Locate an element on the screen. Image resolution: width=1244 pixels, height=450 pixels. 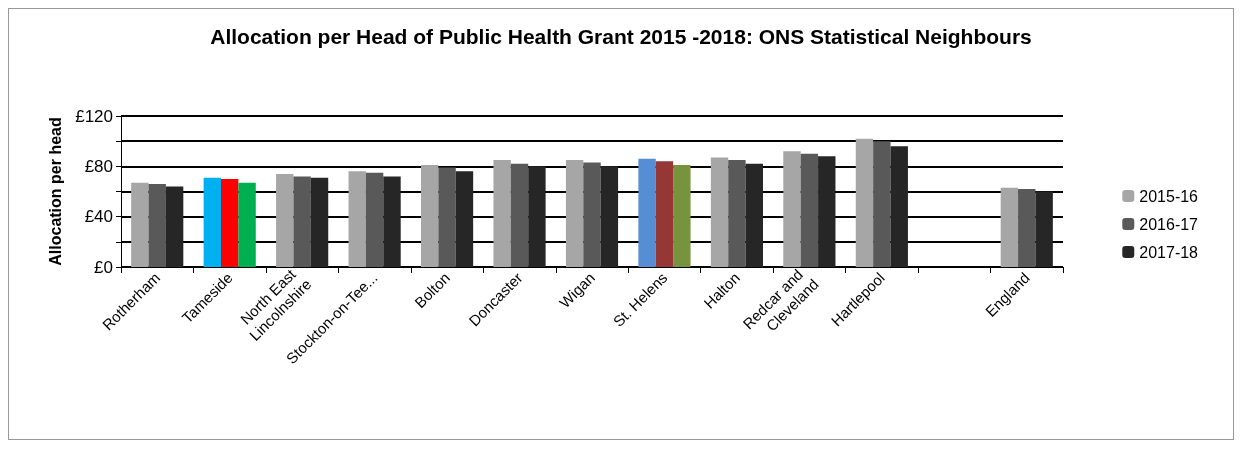
legend-label: 2016-17 is located at coordinates (1169, 224).